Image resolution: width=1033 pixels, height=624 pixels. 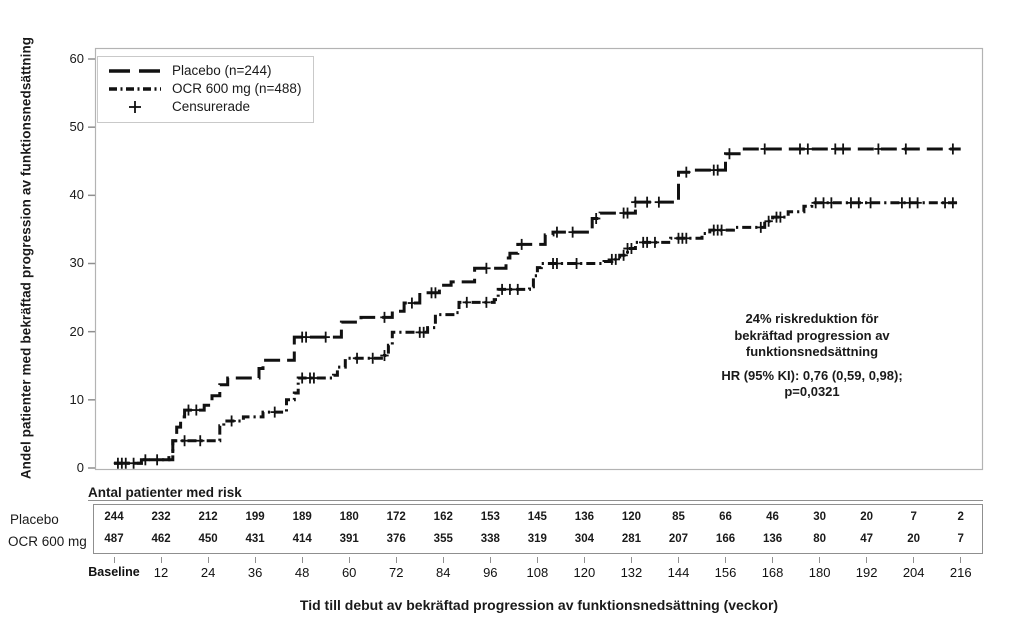 What do you see at coordinates (302, 539) in the screenshot?
I see `risk-count-ocr: 414` at bounding box center [302, 539].